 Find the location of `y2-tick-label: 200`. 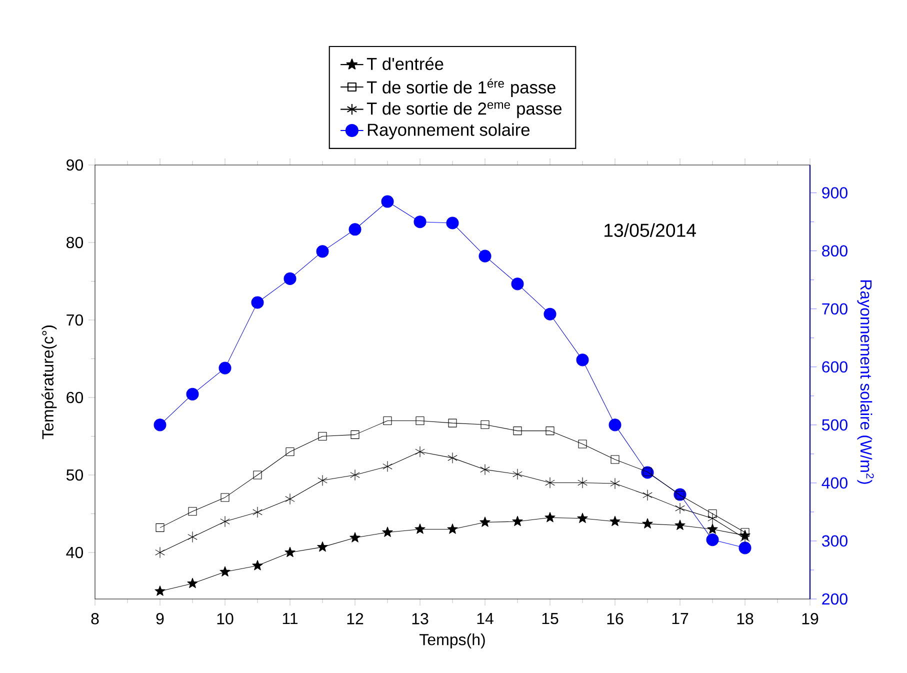

y2-tick-label: 200 is located at coordinates (835, 599).